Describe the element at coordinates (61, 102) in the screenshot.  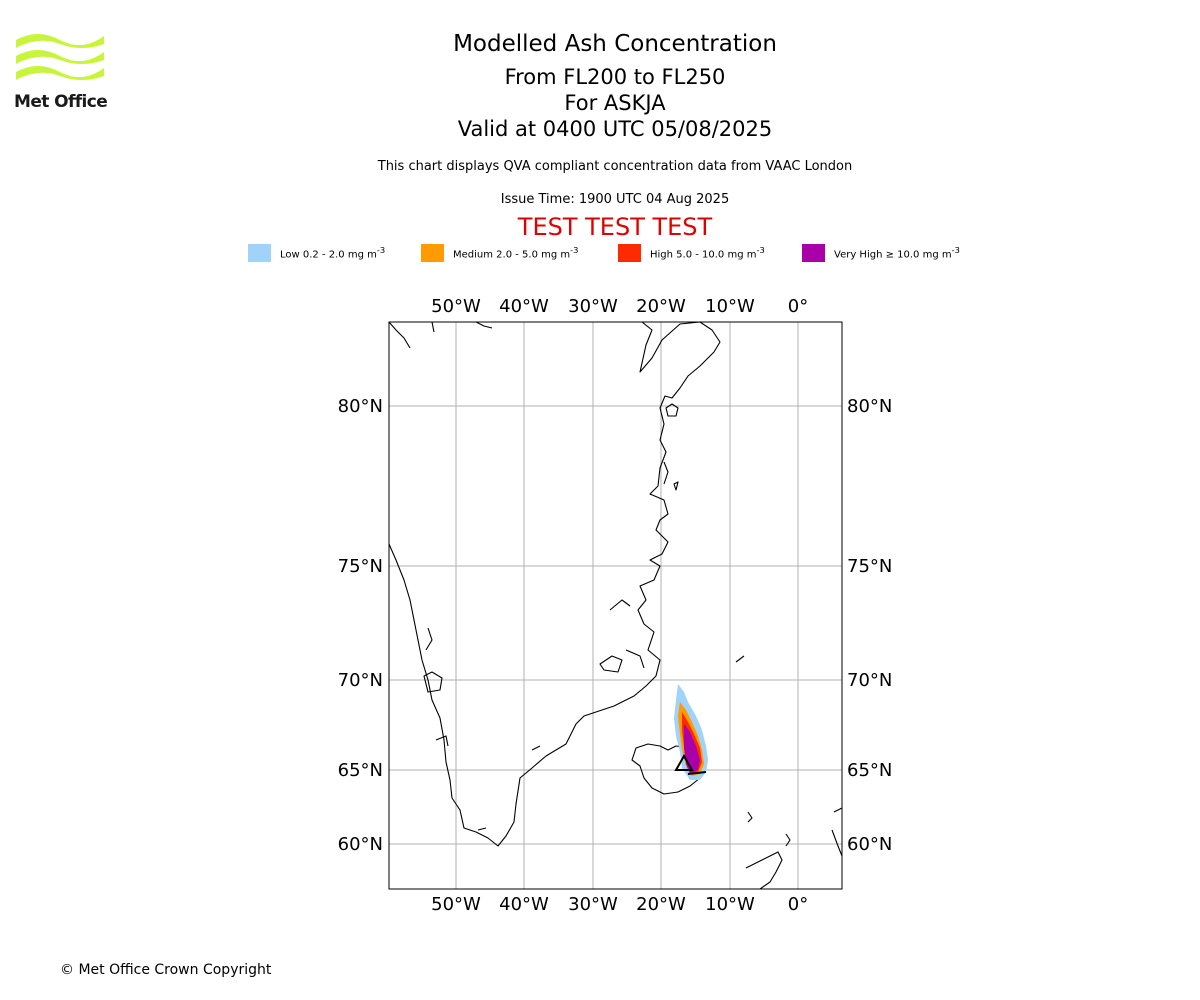
I see `met-office-logo-text: Met Office` at that location.